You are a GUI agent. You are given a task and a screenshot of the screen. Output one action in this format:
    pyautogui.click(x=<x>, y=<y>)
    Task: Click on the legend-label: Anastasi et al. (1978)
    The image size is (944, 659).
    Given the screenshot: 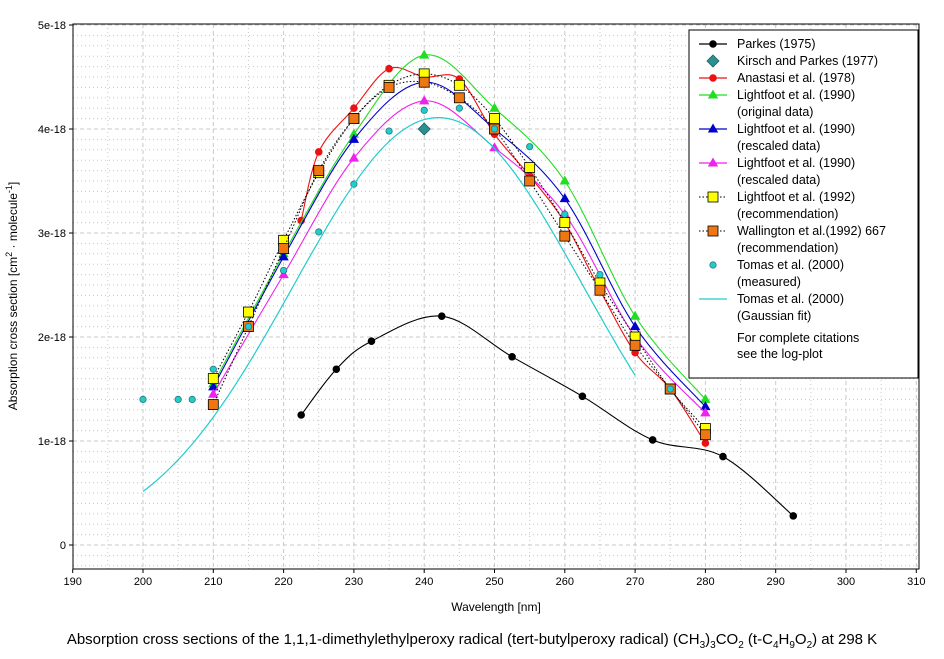 What is the action you would take?
    pyautogui.click(x=796, y=78)
    